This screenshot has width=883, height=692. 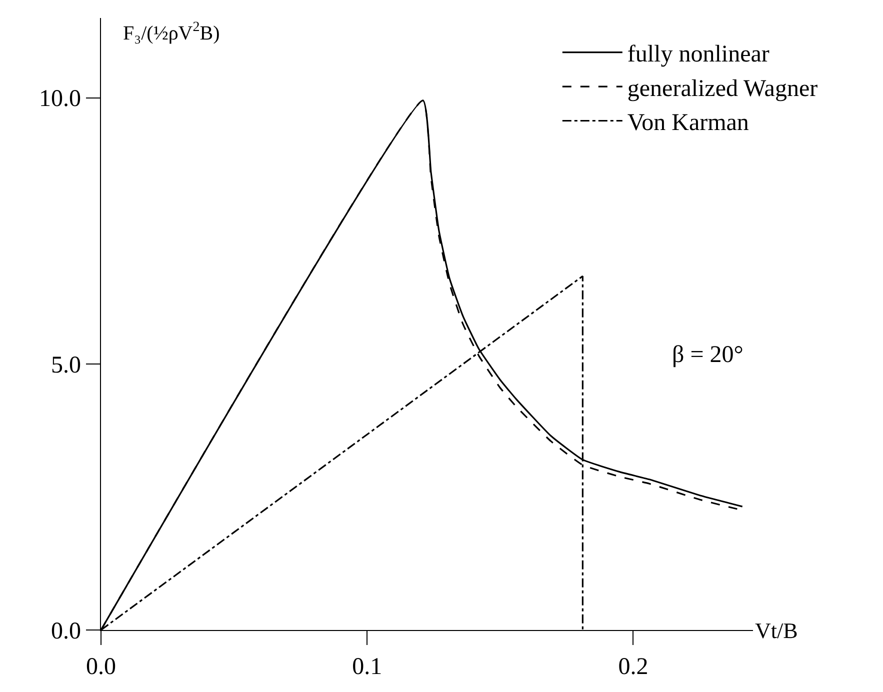 I want to click on y-axis-title: F₃/(½ρV$^{2}$B), so click(x=171, y=32).